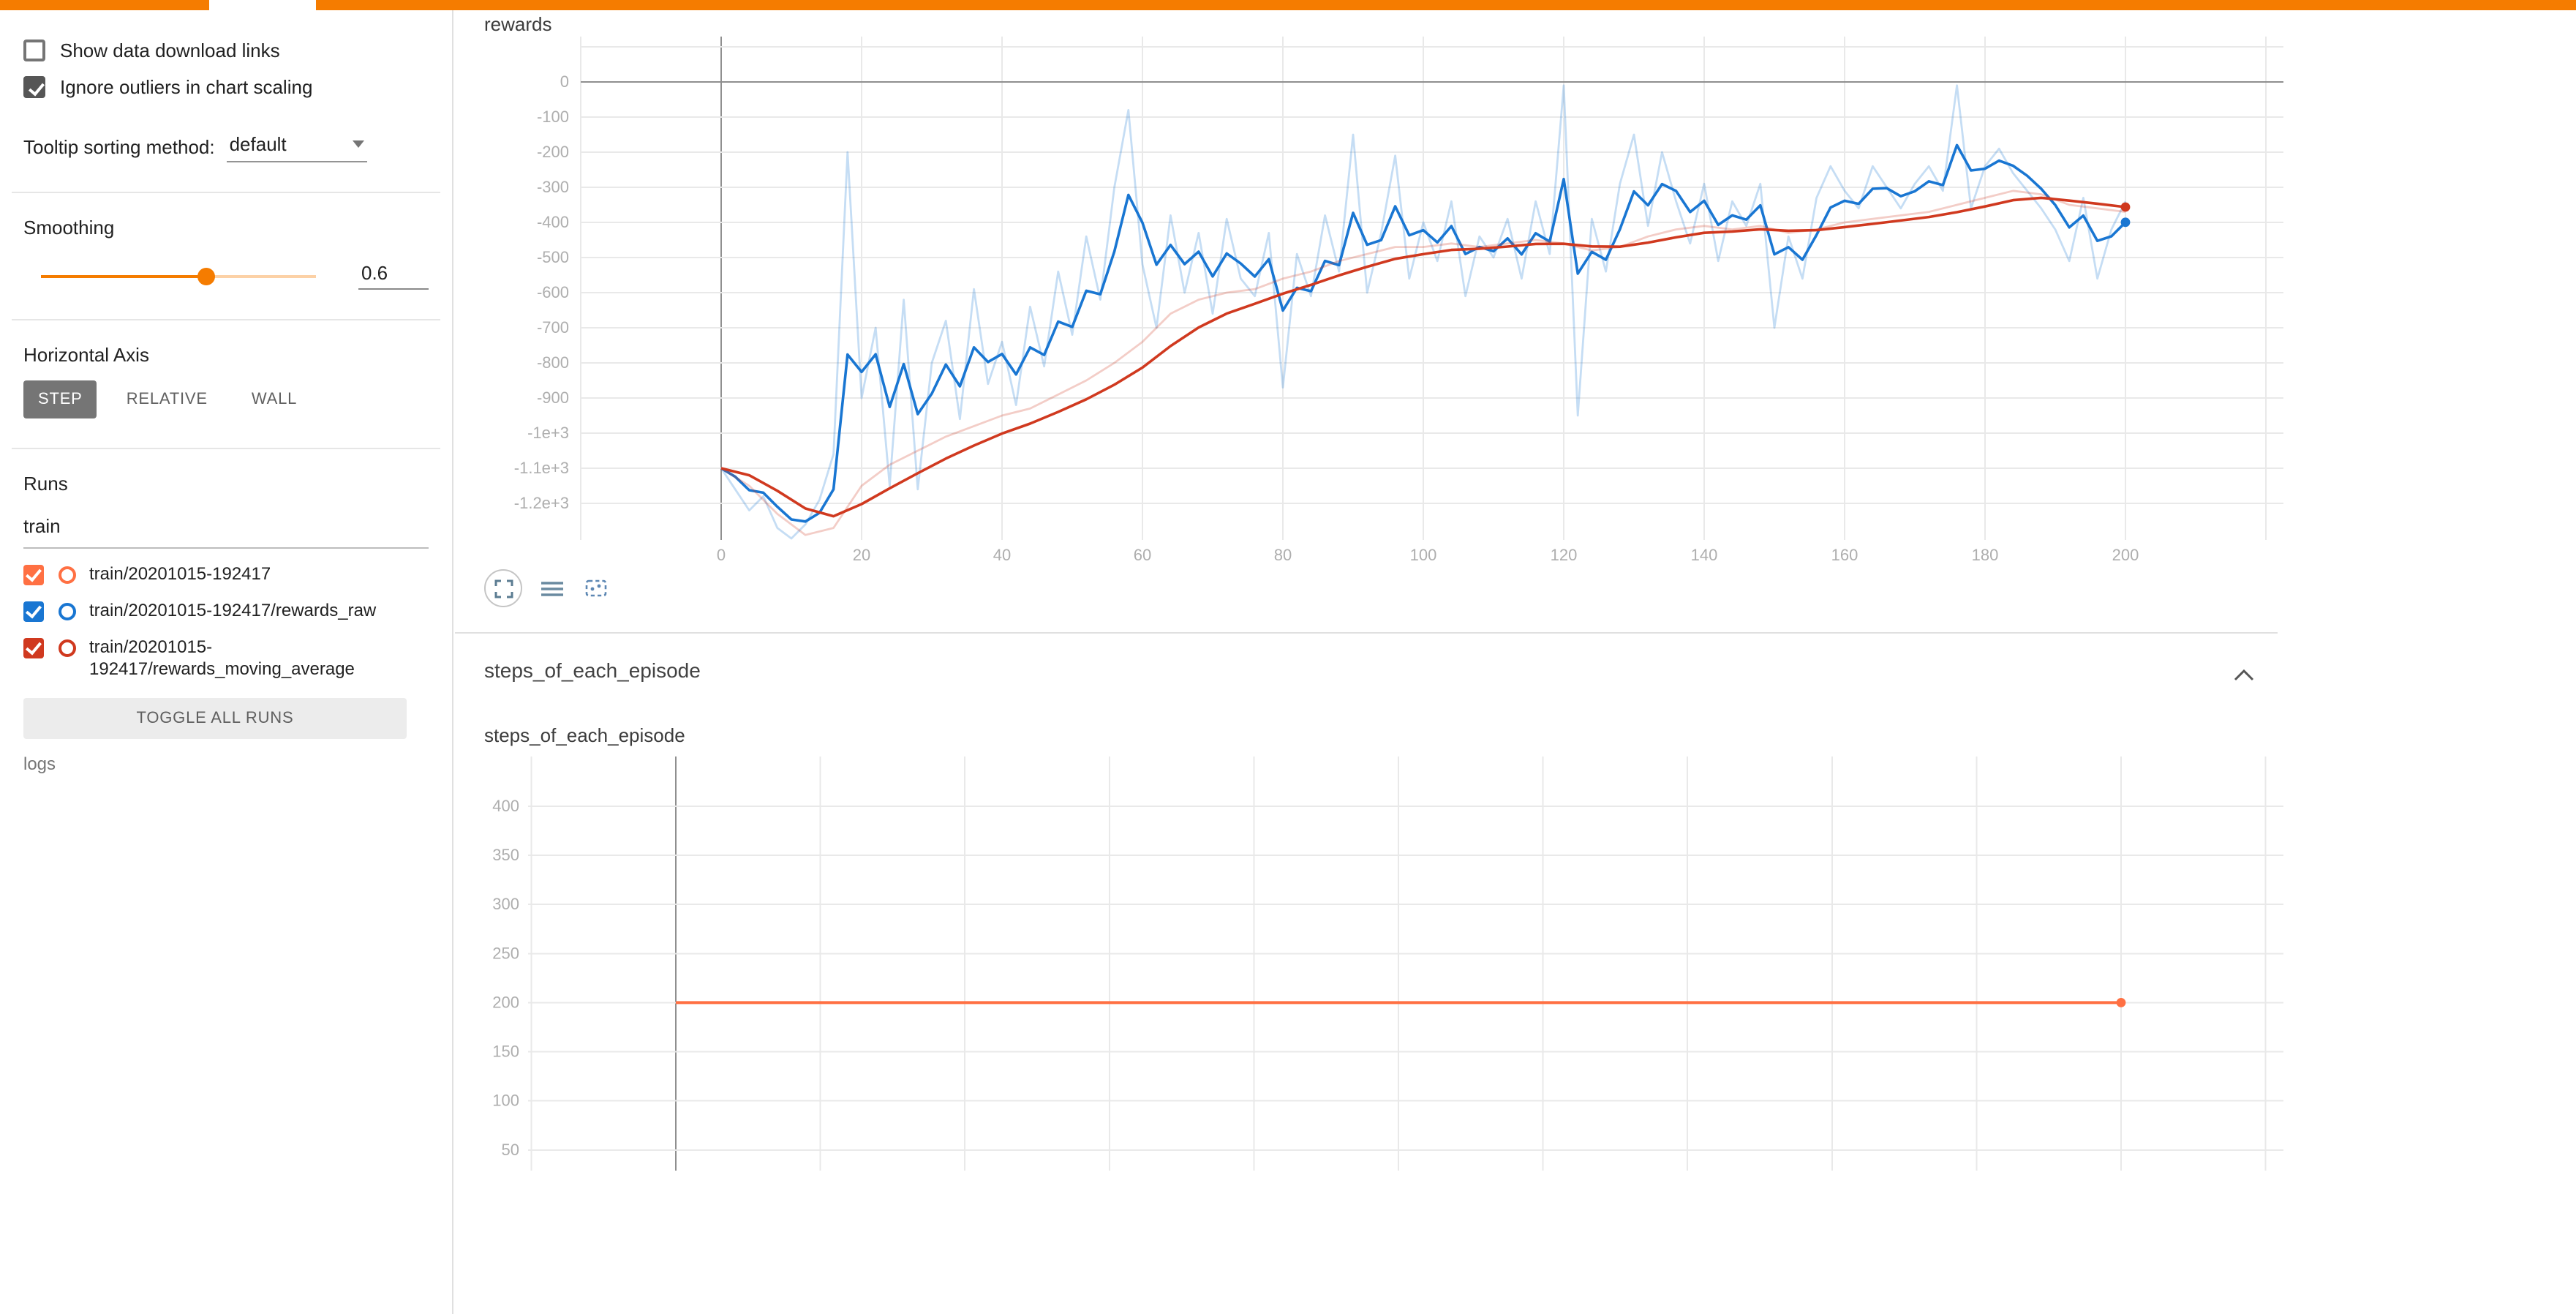  What do you see at coordinates (592, 670) in the screenshot?
I see `steps-section-header: steps_of_each_episode` at bounding box center [592, 670].